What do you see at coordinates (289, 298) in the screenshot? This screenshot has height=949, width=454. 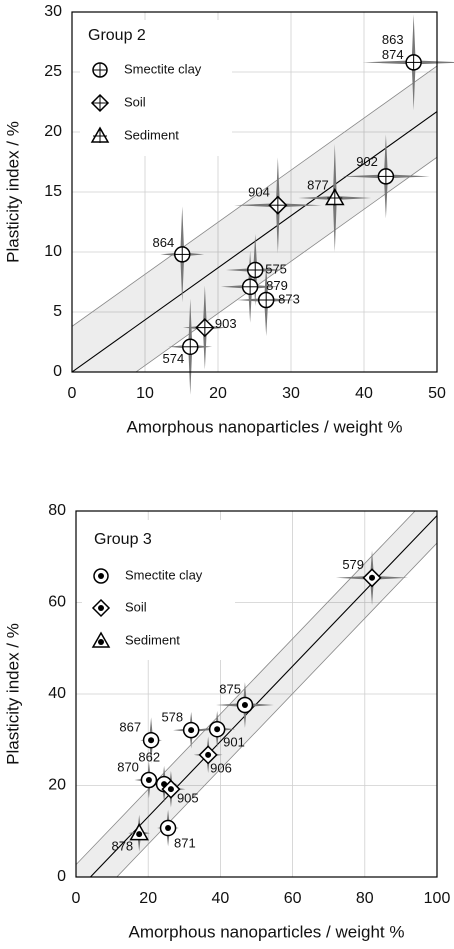 I see `point-label: 873` at bounding box center [289, 298].